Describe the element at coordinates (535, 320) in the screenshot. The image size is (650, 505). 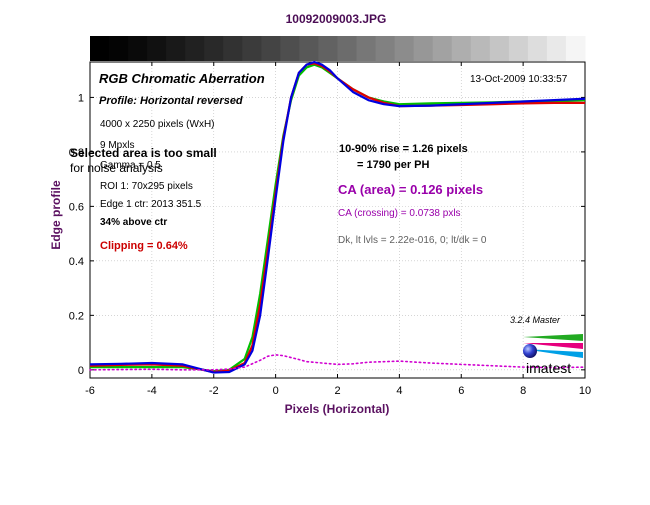
I see `version-label: 3.2.4 Master` at that location.